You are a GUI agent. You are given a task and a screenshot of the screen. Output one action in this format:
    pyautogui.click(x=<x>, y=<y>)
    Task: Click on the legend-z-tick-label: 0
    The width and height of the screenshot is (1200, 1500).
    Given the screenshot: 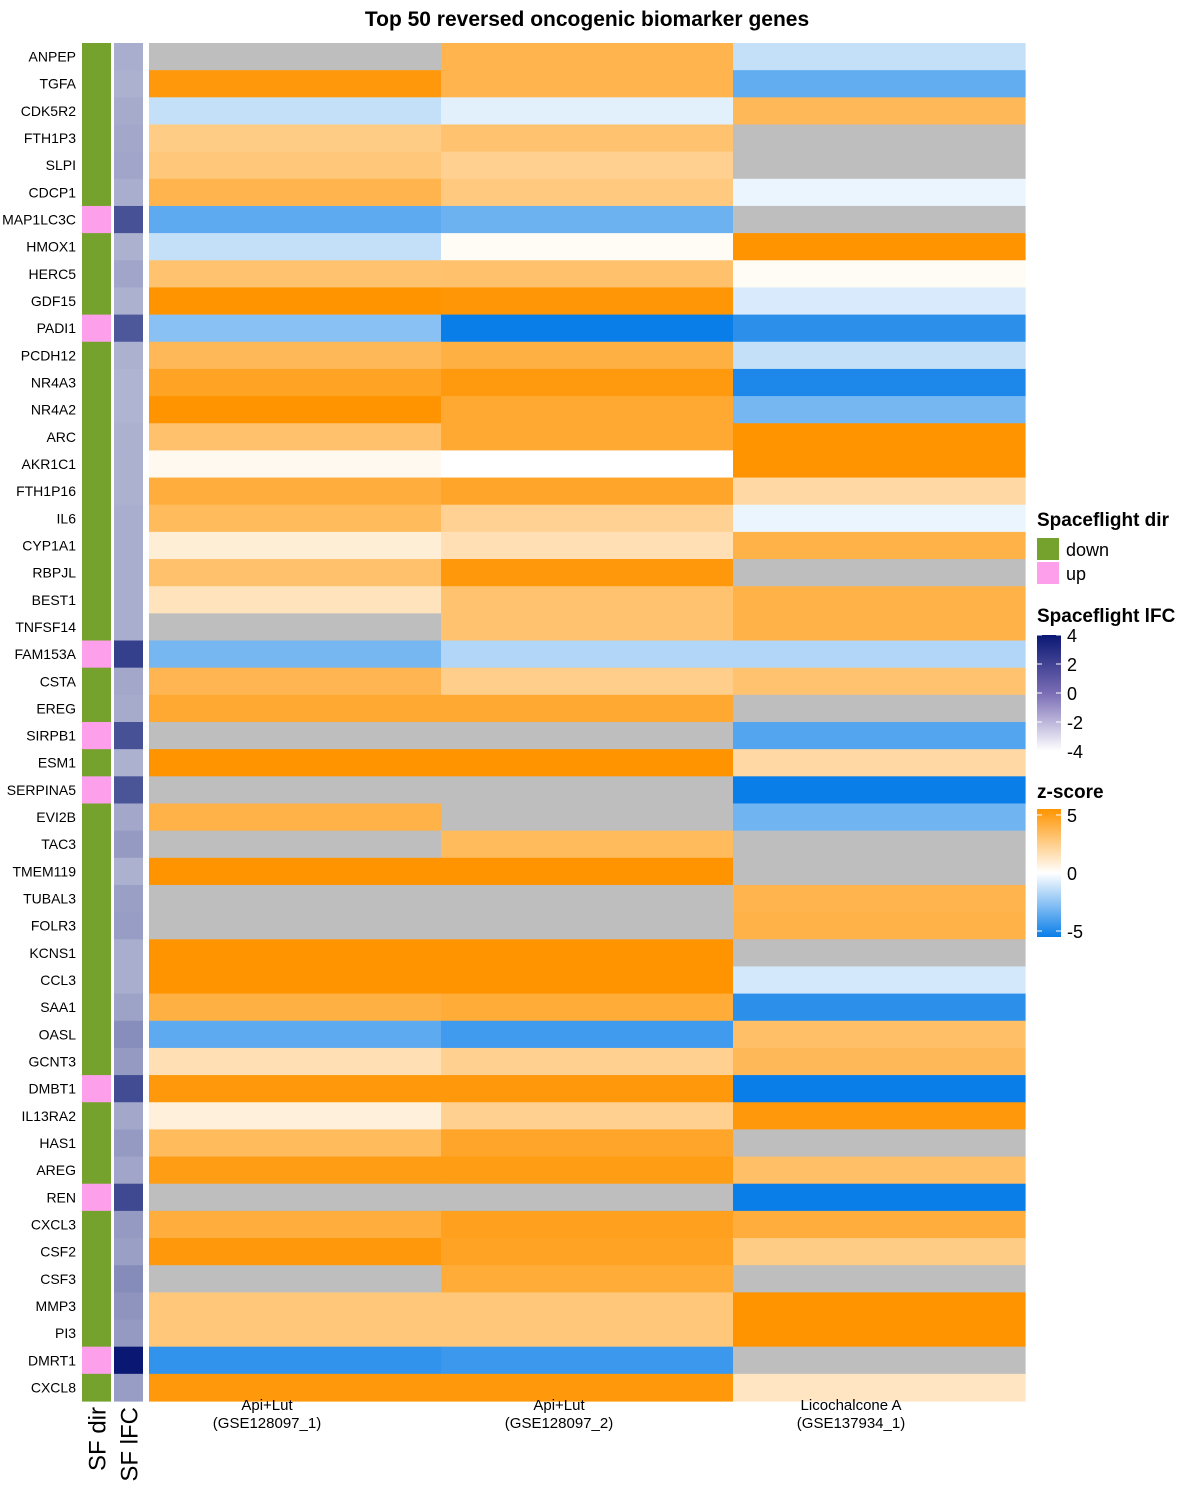 What is the action you would take?
    pyautogui.click(x=1072, y=874)
    